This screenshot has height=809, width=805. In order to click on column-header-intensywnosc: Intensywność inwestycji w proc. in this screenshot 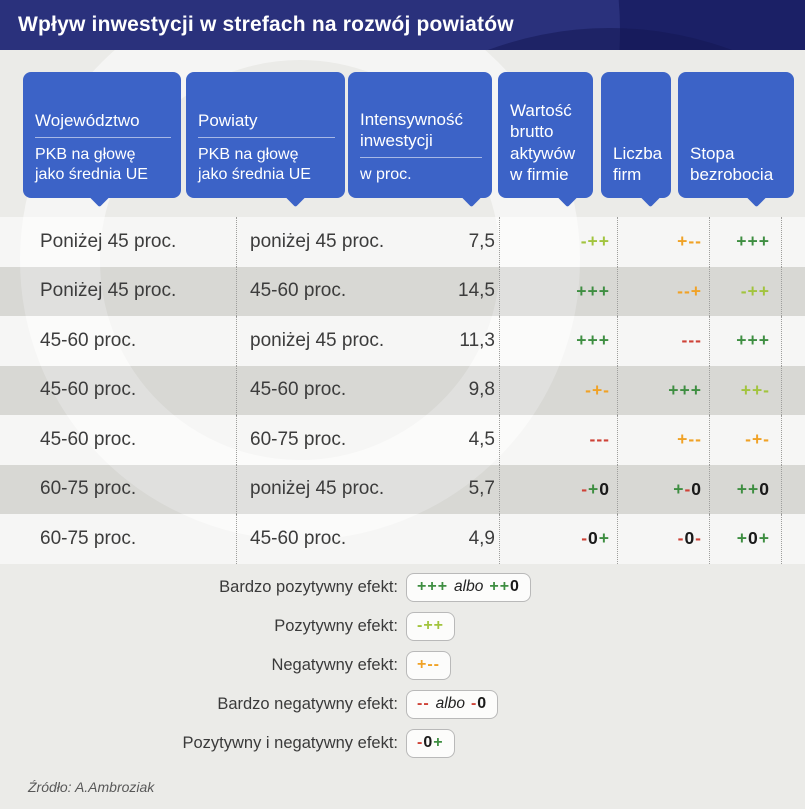, I will do `click(420, 140)`.